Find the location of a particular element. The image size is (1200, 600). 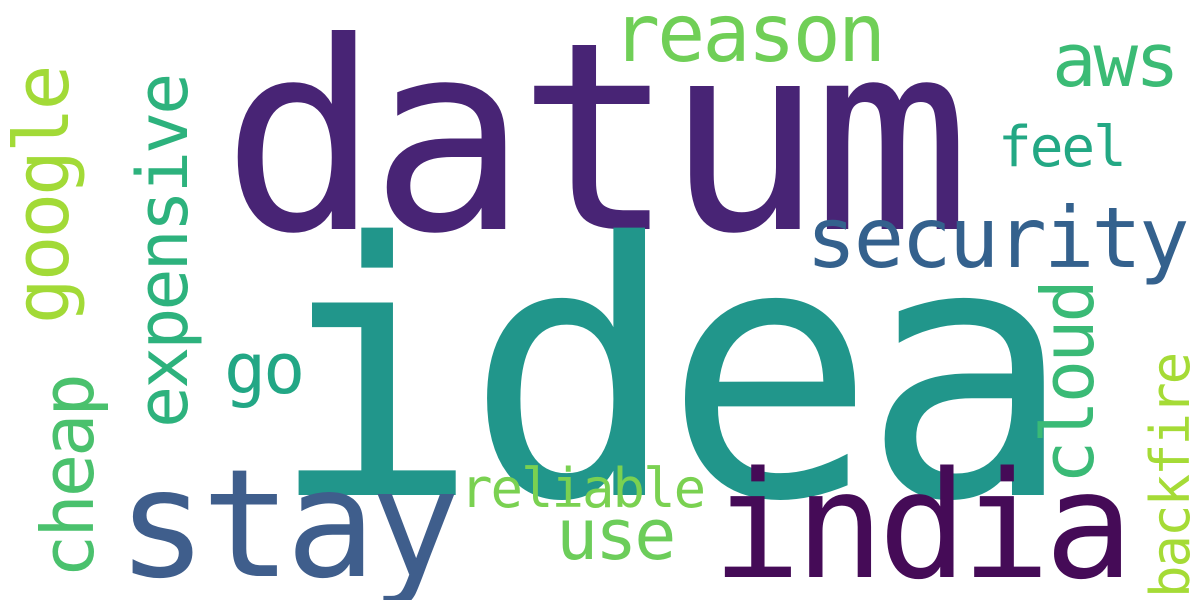

word-backfire: backfire is located at coordinates (1169, 475).